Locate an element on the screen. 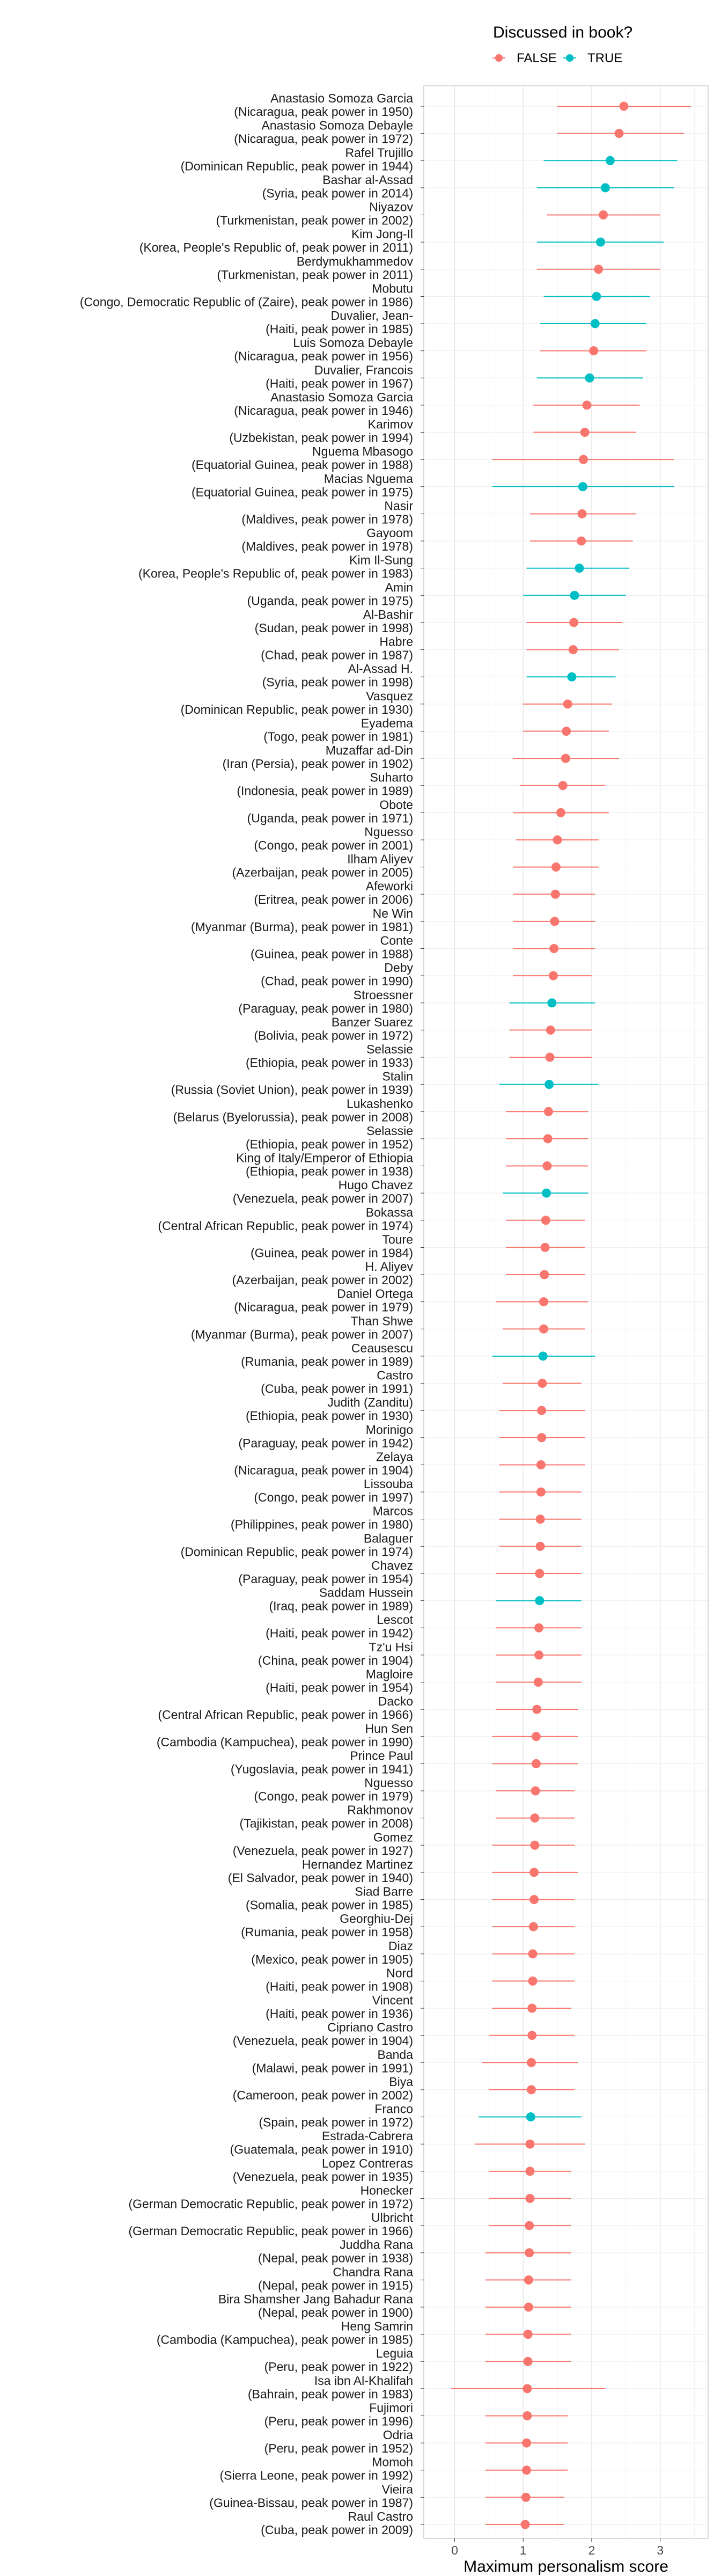  row-label-name: Ne Win is located at coordinates (393, 913).